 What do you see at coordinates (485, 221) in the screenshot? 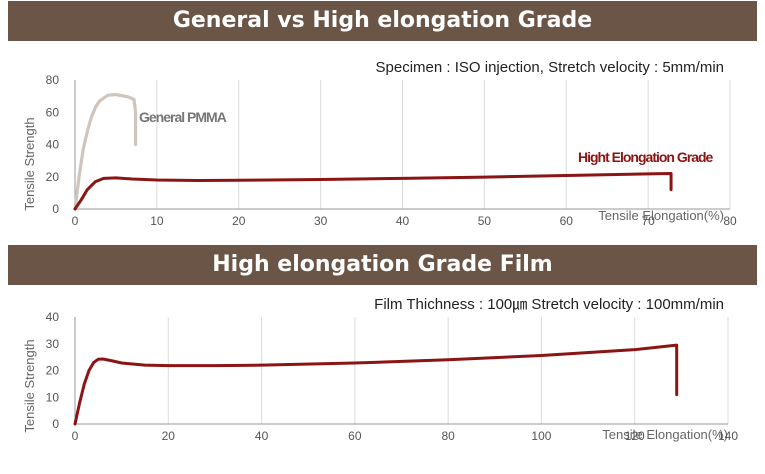
I see `x-tick-label: 50` at bounding box center [485, 221].